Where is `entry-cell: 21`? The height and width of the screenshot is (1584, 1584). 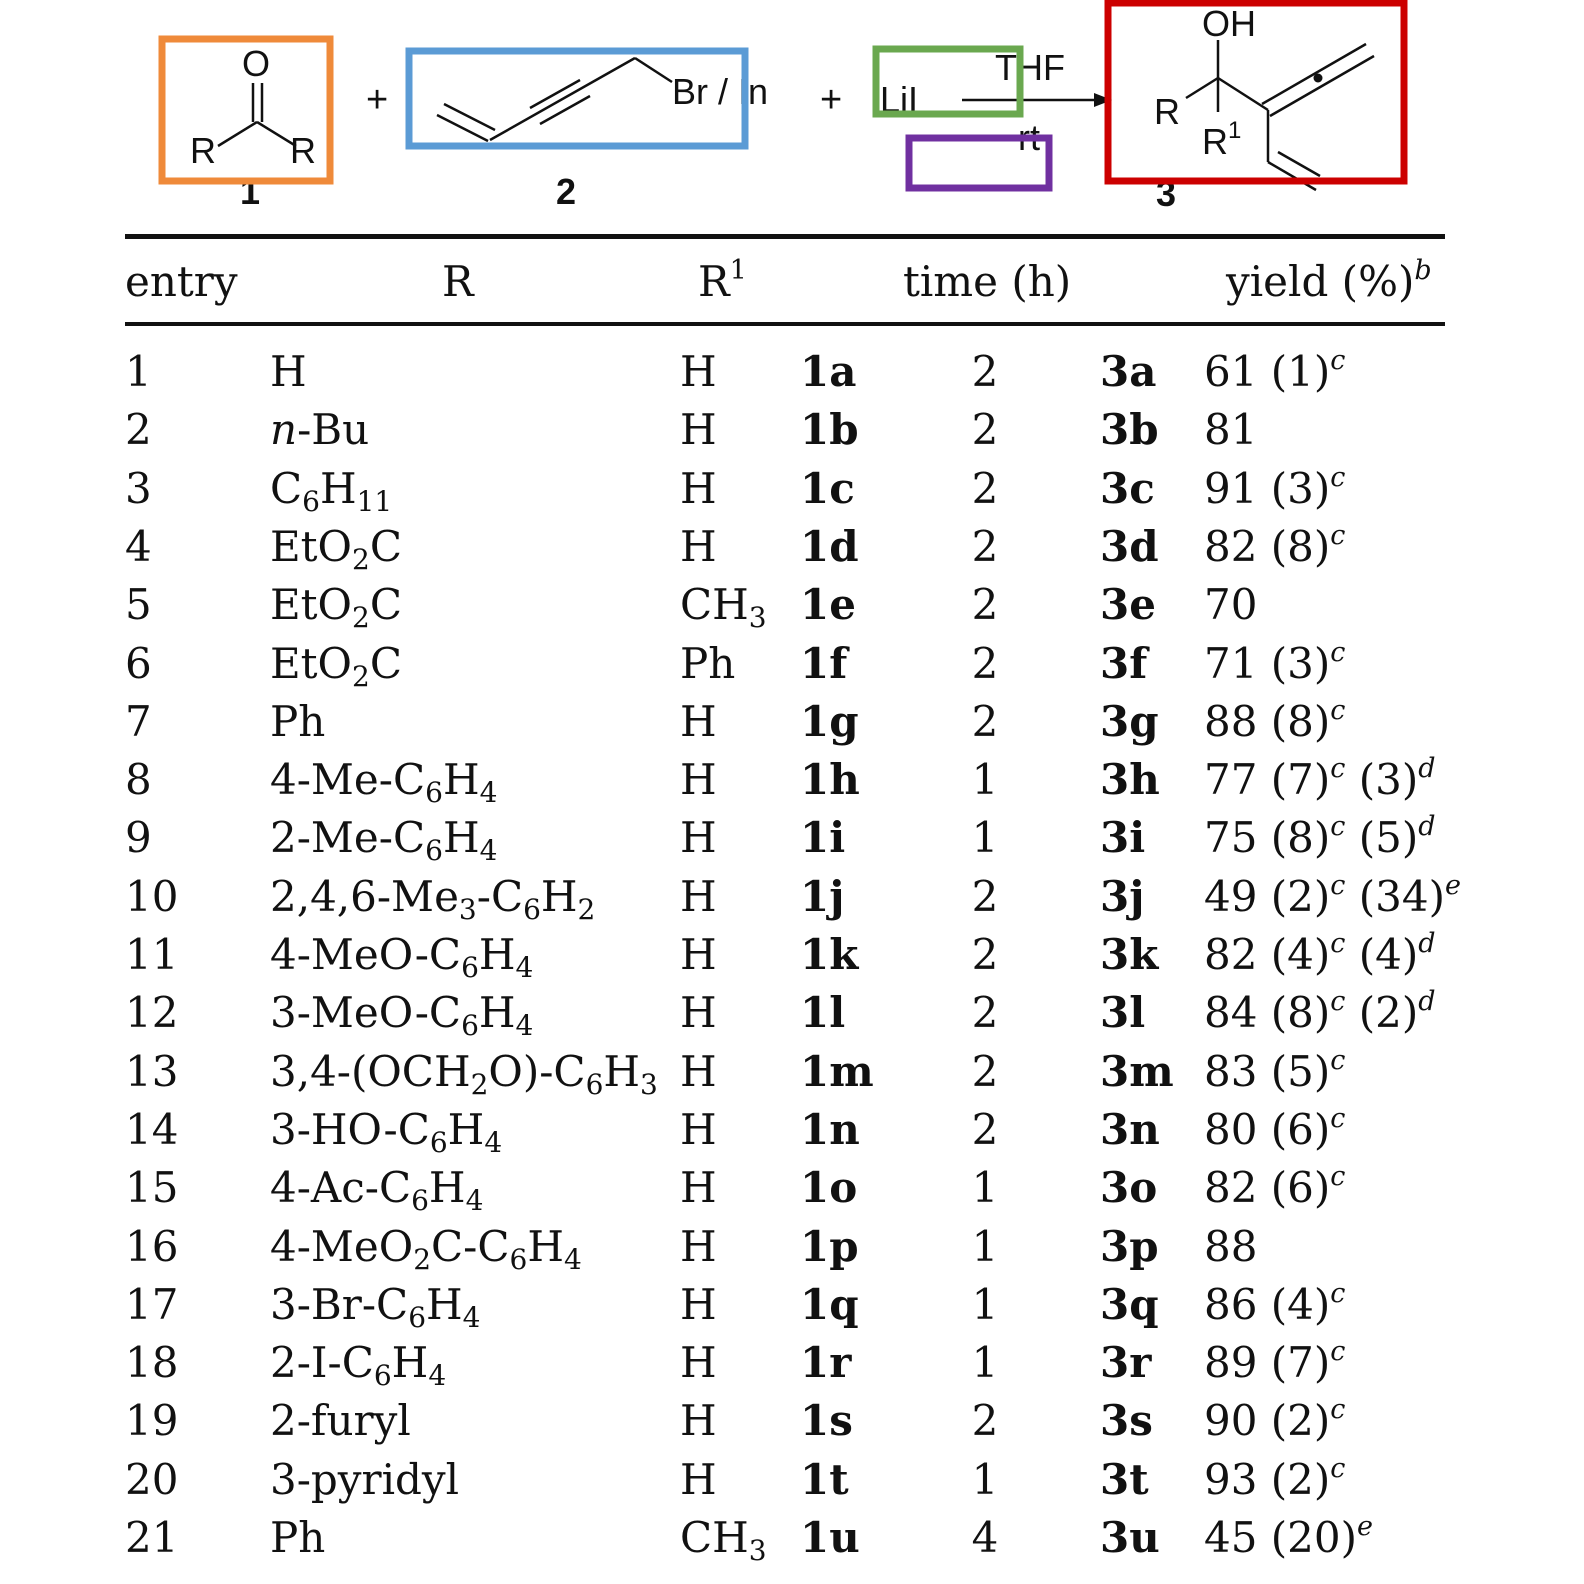 entry-cell: 21 is located at coordinates (152, 1537).